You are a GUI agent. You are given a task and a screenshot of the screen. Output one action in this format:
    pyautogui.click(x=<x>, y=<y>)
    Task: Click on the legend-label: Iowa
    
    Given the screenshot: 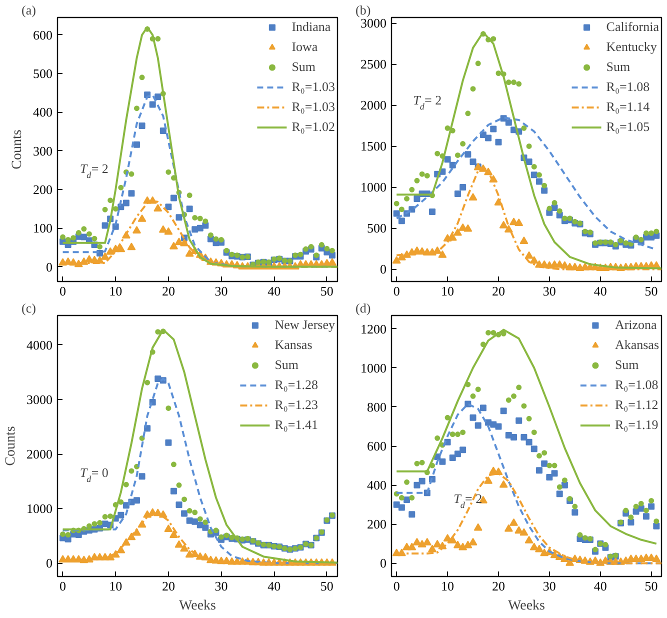 What is the action you would take?
    pyautogui.click(x=305, y=47)
    